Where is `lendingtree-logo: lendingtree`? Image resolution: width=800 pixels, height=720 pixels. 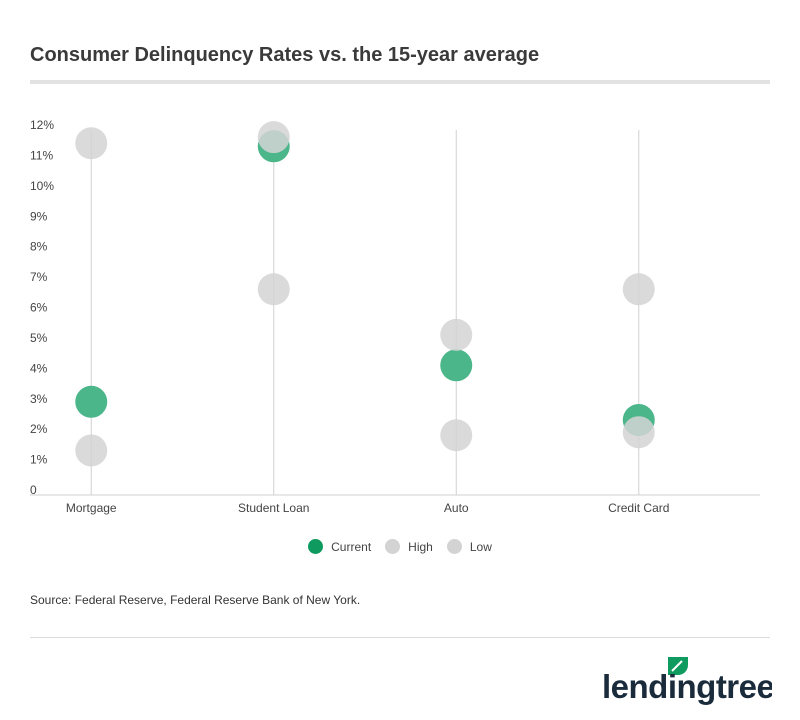 lendingtree-logo: lendingtree is located at coordinates (687, 681).